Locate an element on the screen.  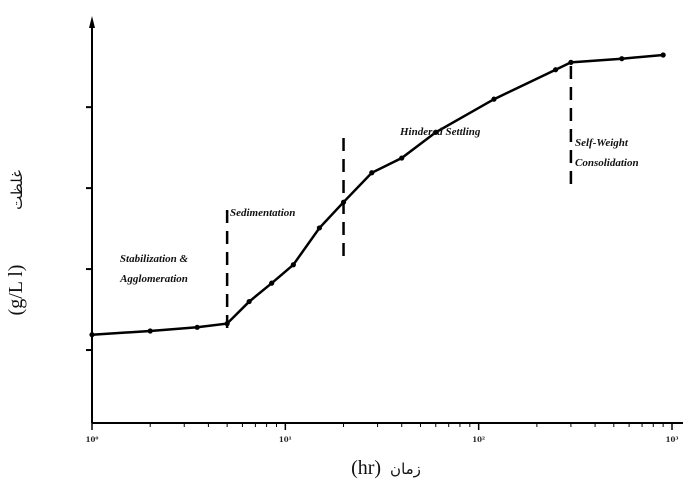
region-label: Sedimentation is located at coordinates (262, 213).